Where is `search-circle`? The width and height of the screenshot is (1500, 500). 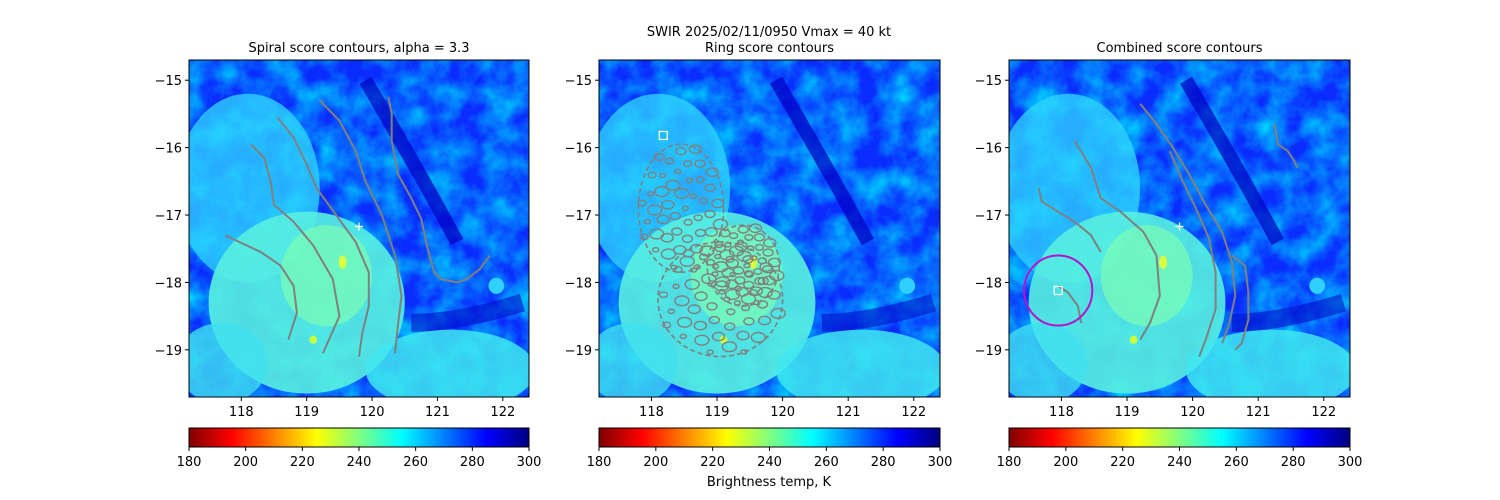
search-circle is located at coordinates (1058, 290).